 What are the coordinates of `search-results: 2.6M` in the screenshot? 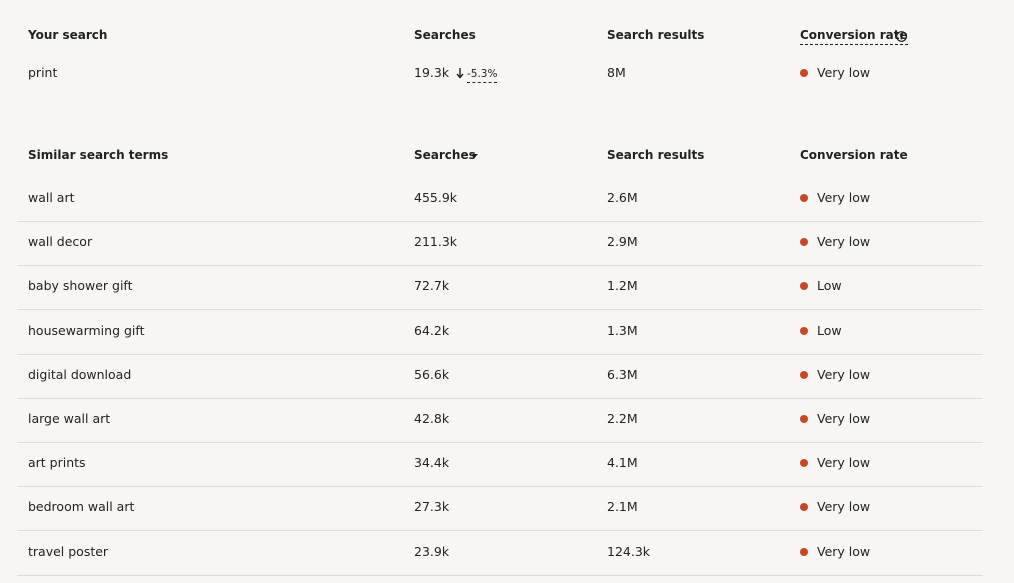 It's located at (622, 197).